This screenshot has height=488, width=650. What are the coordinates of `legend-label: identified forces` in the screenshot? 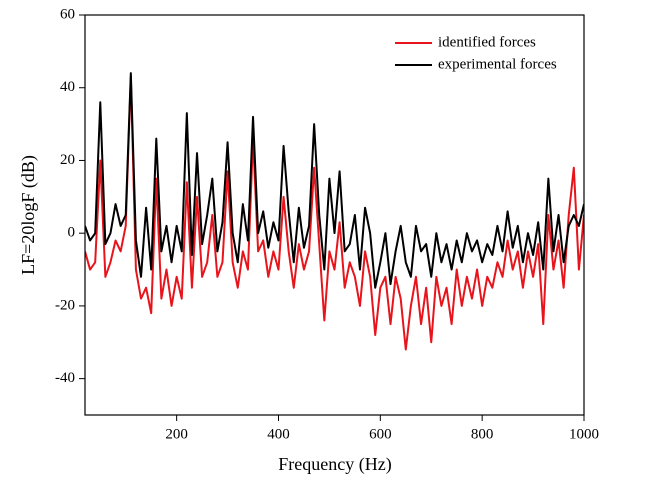 It's located at (487, 42).